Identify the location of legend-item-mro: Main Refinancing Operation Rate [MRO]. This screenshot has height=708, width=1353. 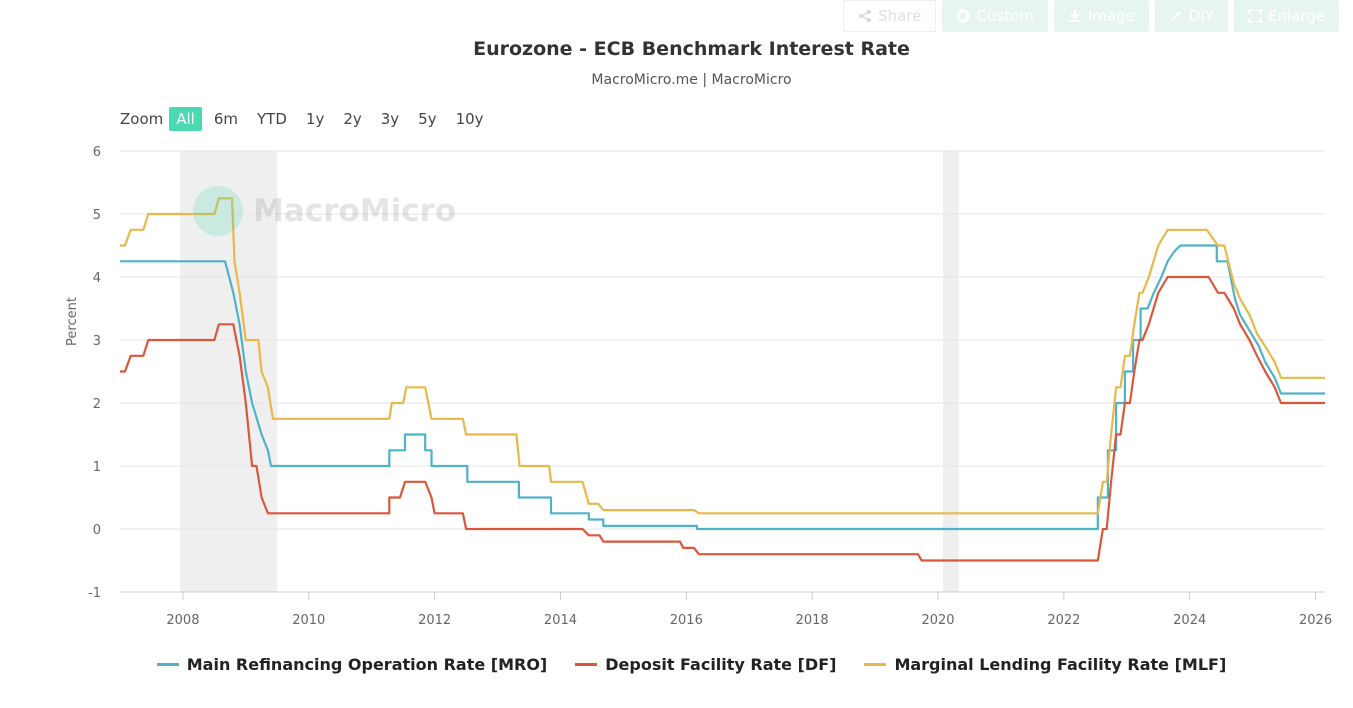
(352, 664).